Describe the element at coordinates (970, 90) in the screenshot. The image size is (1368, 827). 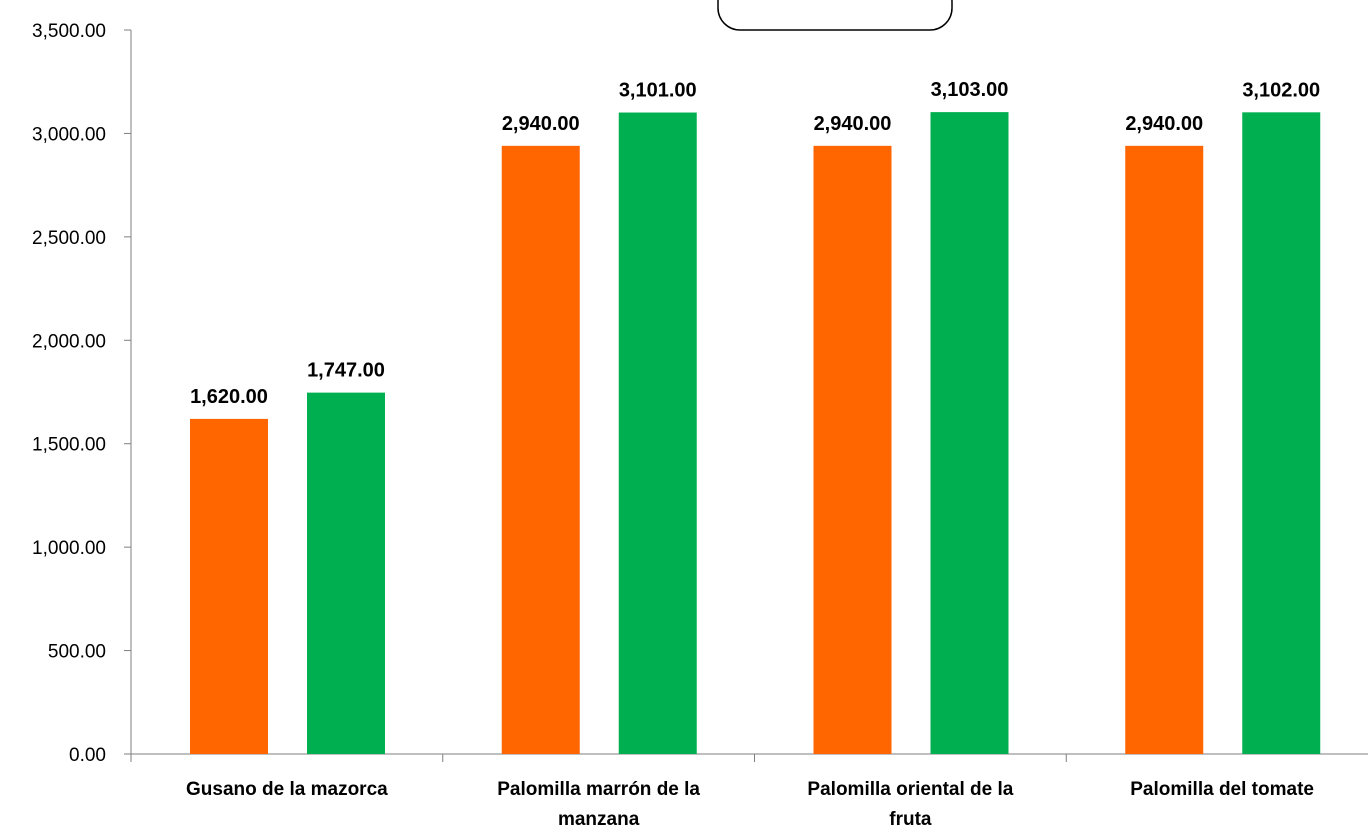
I see `data-label: 3,103.00` at that location.